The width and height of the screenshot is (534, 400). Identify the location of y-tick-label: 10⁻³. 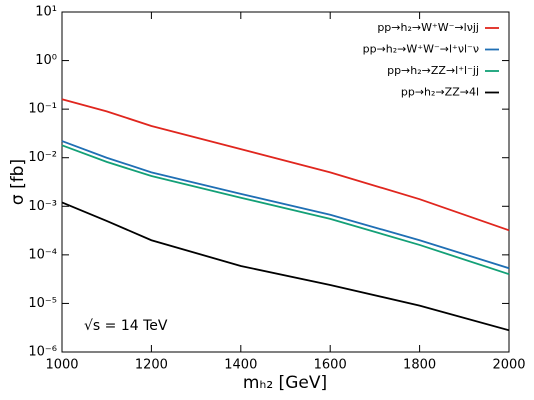
(42, 206).